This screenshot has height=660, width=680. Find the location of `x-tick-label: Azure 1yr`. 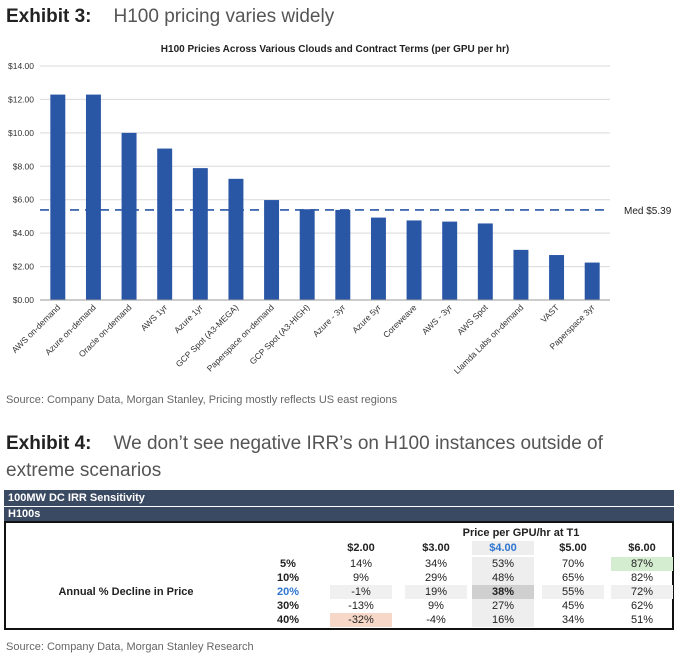

x-tick-label: Azure 1yr is located at coordinates (188, 318).